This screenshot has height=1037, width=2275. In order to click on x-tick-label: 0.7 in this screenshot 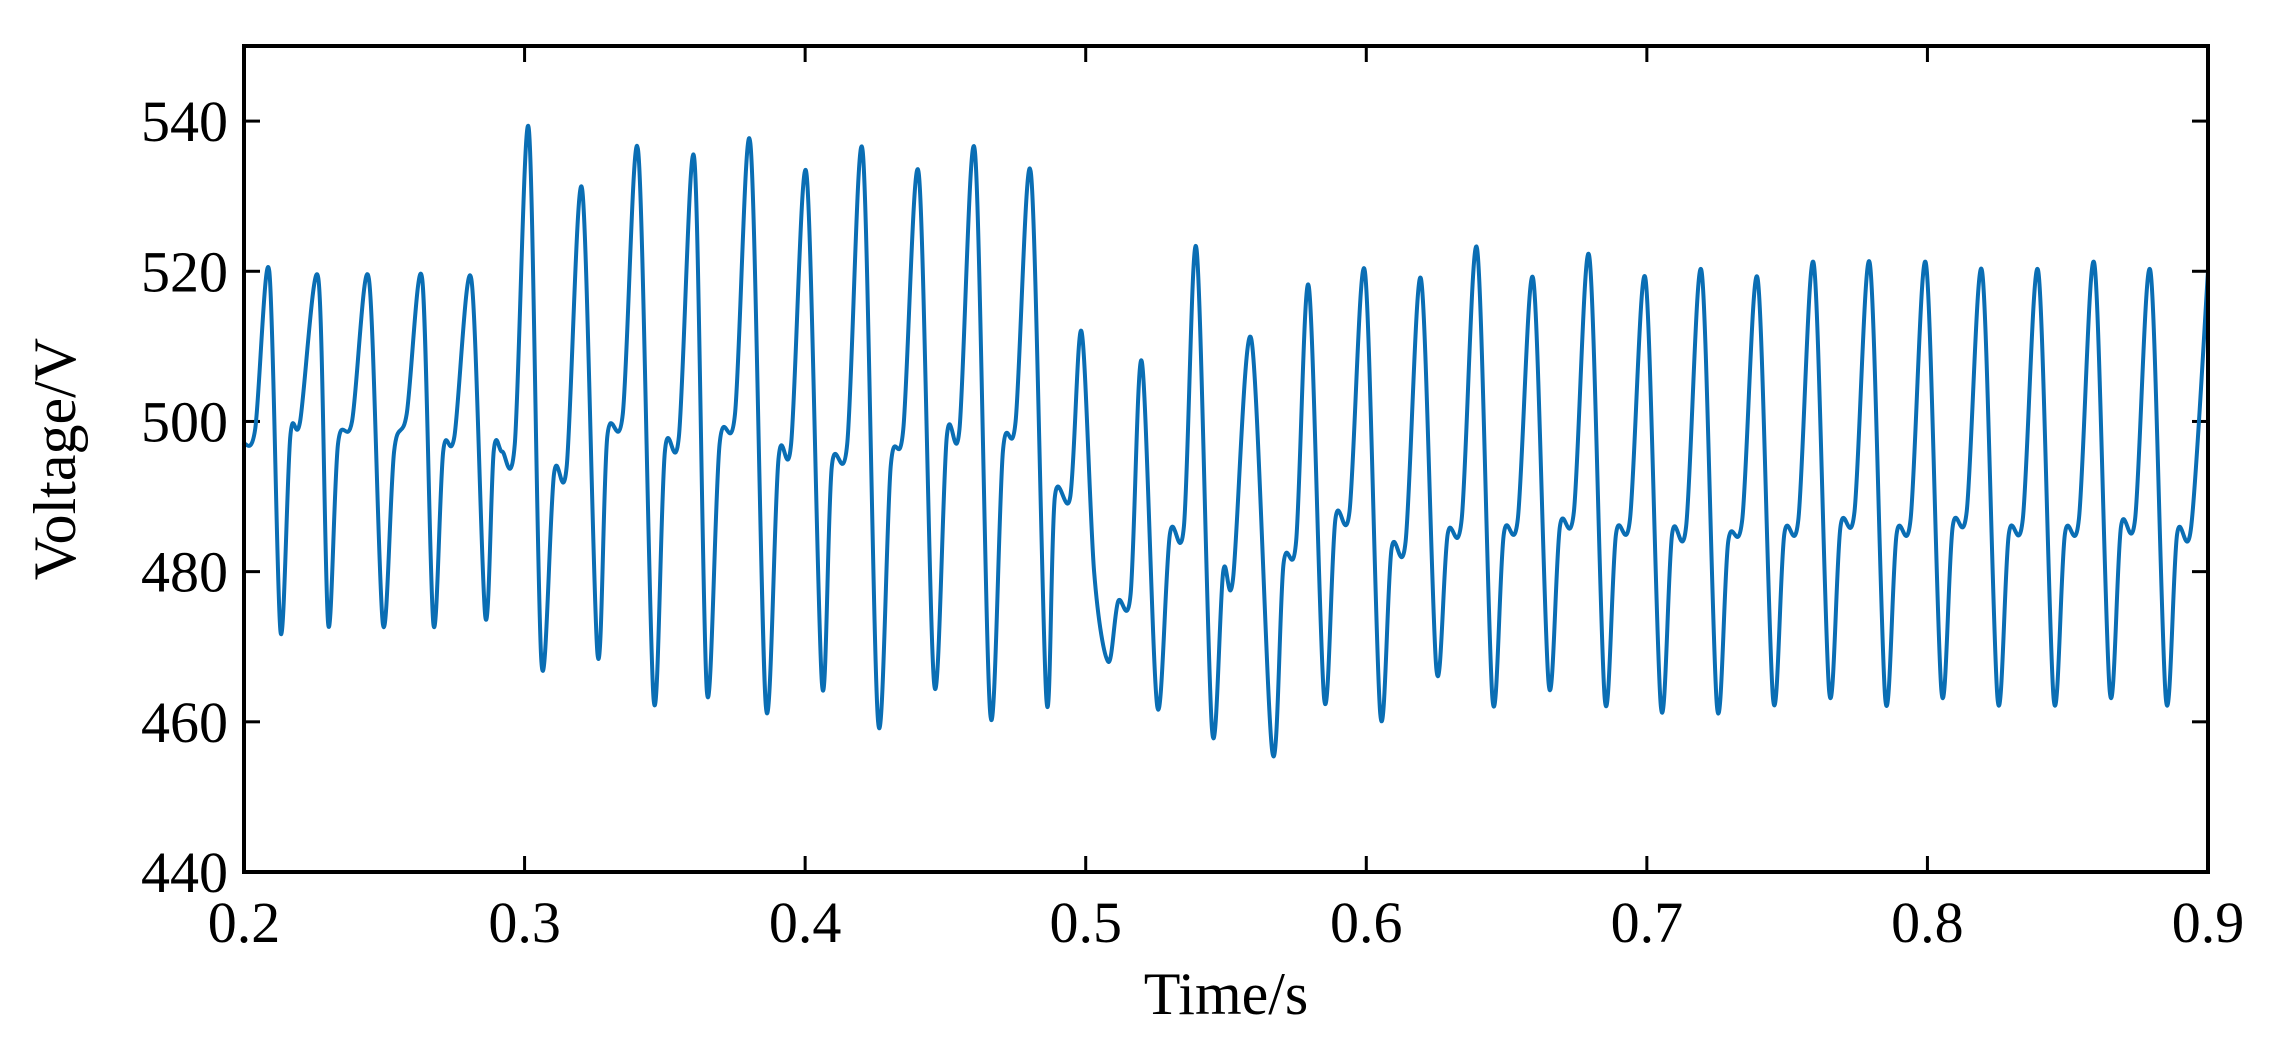, I will do `click(1647, 922)`.